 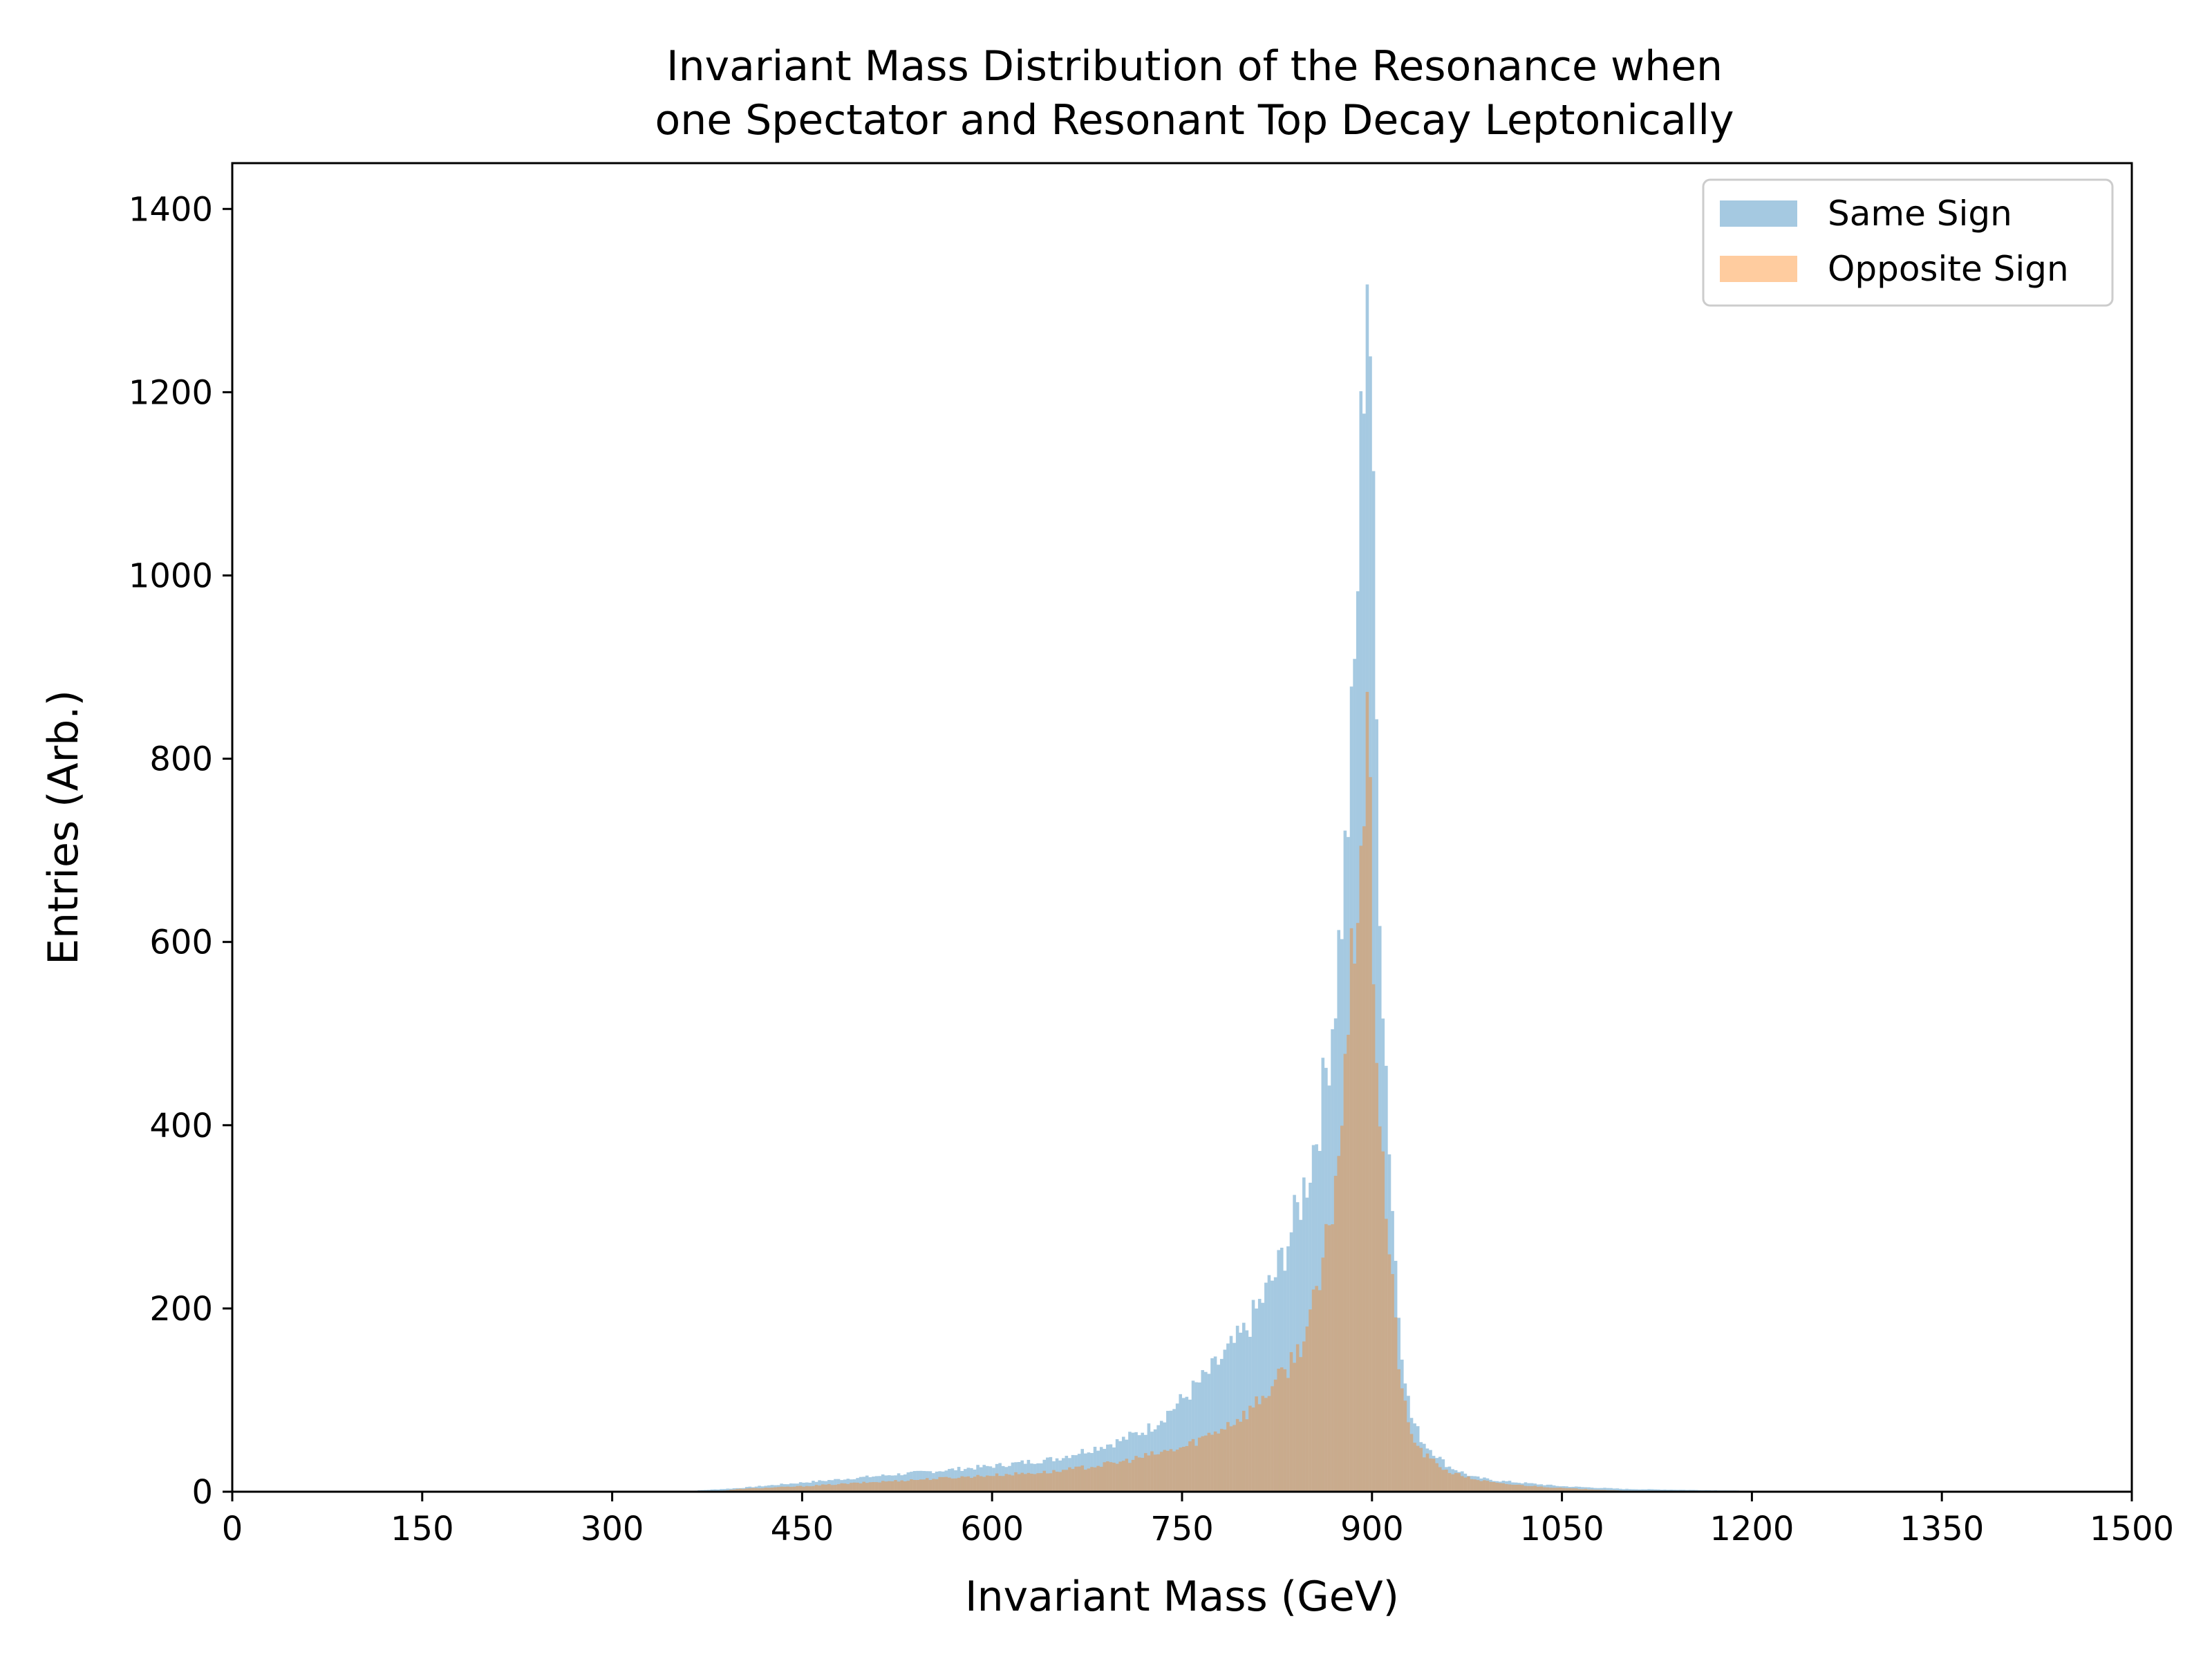 What do you see at coordinates (1759, 269) in the screenshot?
I see `legend-swatch-opposite-sign` at bounding box center [1759, 269].